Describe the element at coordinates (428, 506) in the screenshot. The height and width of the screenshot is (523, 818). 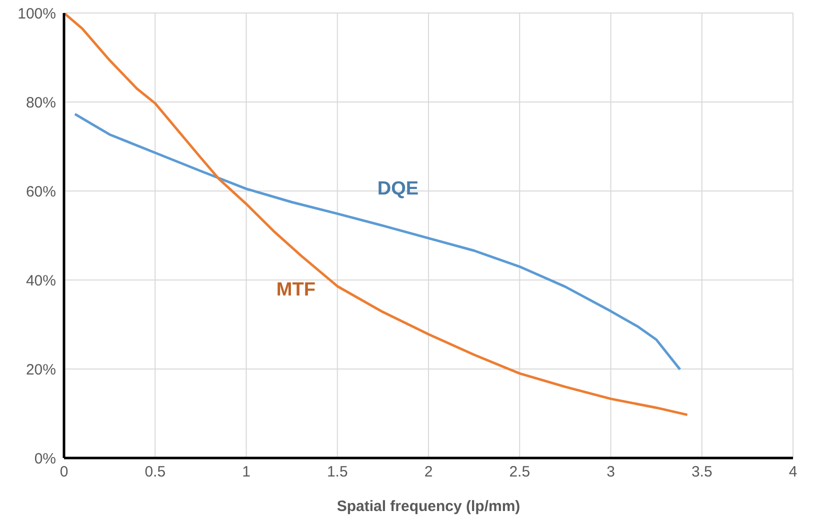
I see `x-axis-title: Spatial frequency (lp/mm)` at that location.